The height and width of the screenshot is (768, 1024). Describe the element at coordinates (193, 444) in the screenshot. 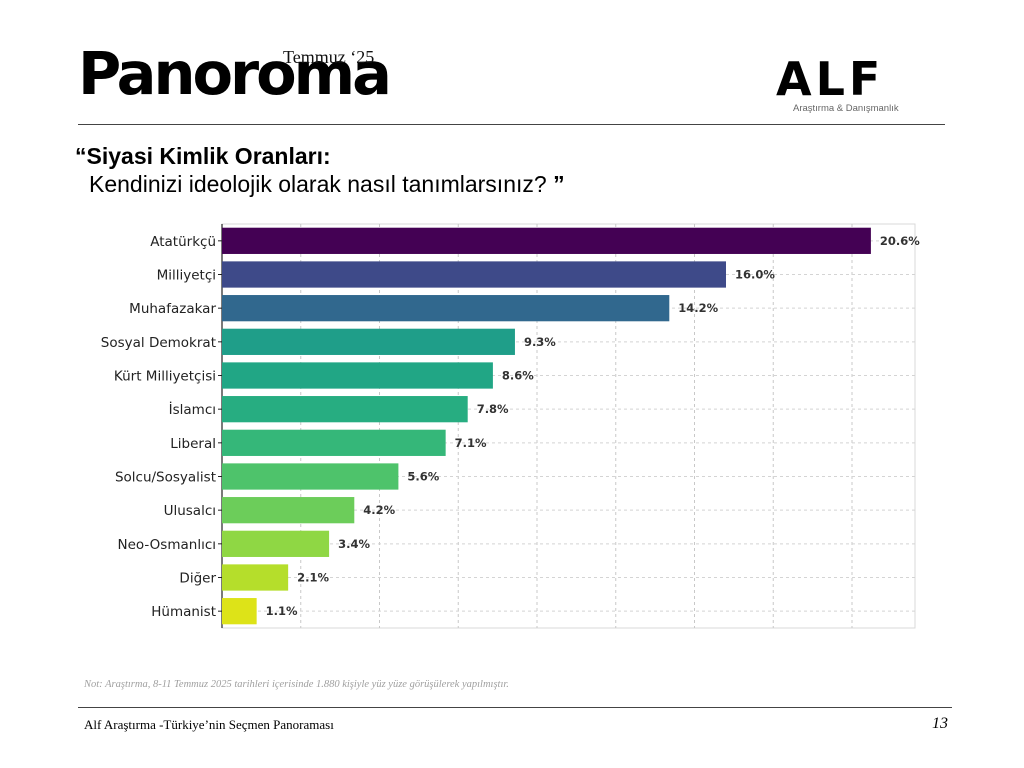

I see `category-label: Liberal` at that location.